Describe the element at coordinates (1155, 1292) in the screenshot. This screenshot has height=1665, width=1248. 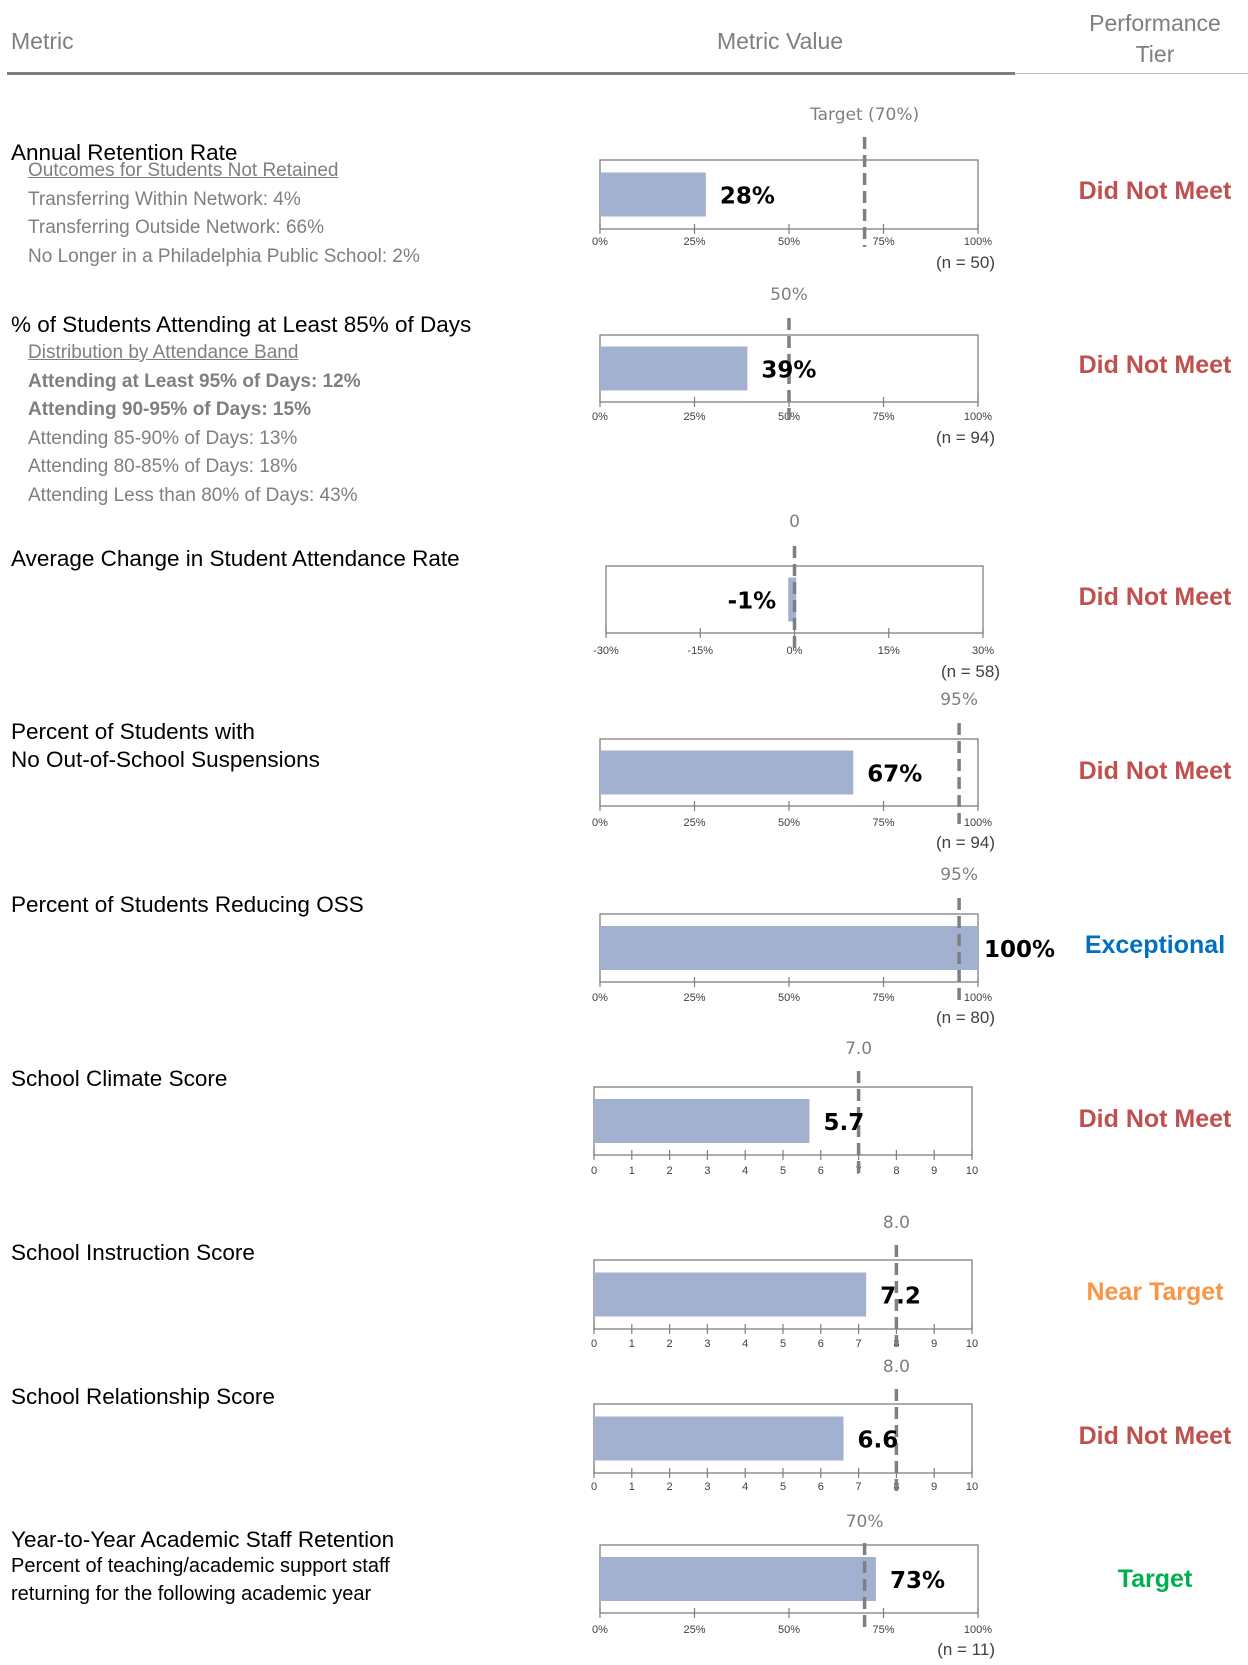
I see `performance-tier: Near Target` at that location.